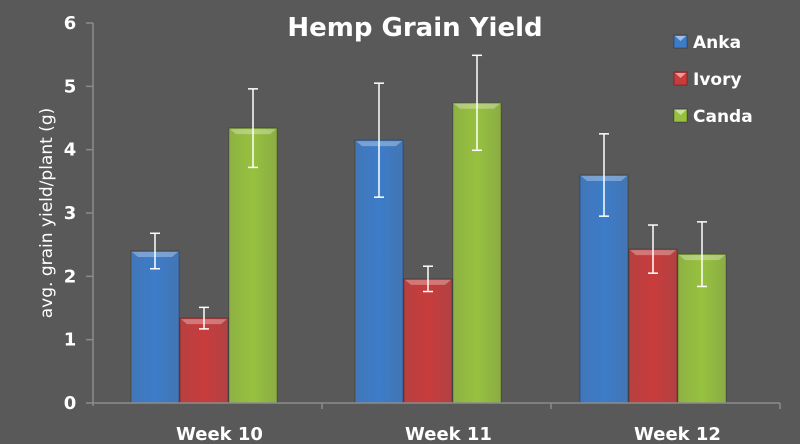 Image resolution: width=800 pixels, height=444 pixels. Describe the element at coordinates (70, 150) in the screenshot. I see `y-tick-label: 4` at that location.